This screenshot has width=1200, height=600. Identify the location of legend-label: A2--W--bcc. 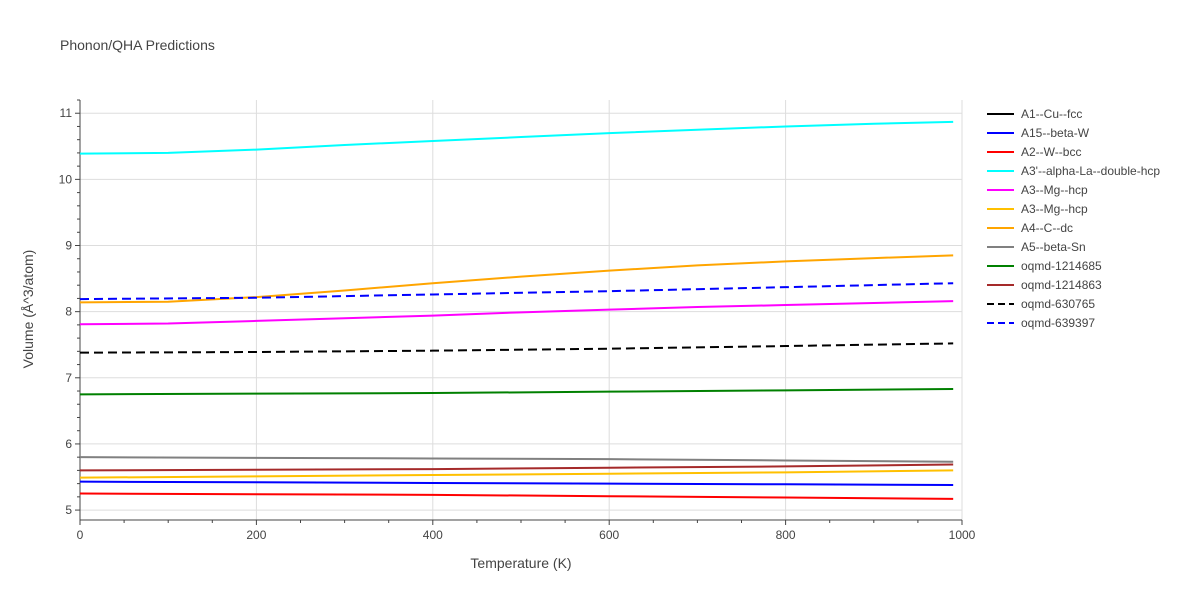
(1051, 152).